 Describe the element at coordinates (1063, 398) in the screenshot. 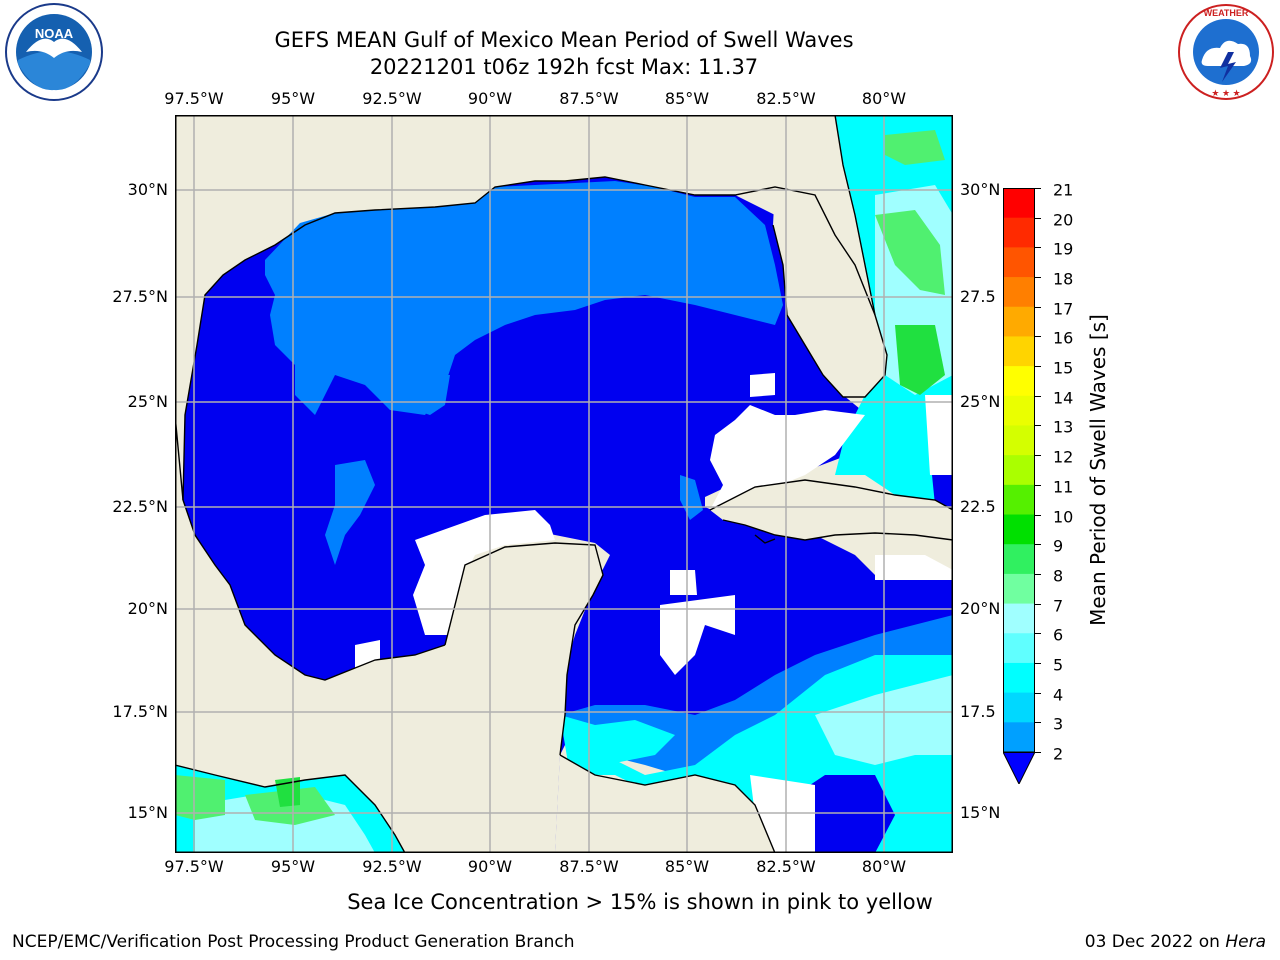

I see `colorbar-tick-label: 14` at that location.